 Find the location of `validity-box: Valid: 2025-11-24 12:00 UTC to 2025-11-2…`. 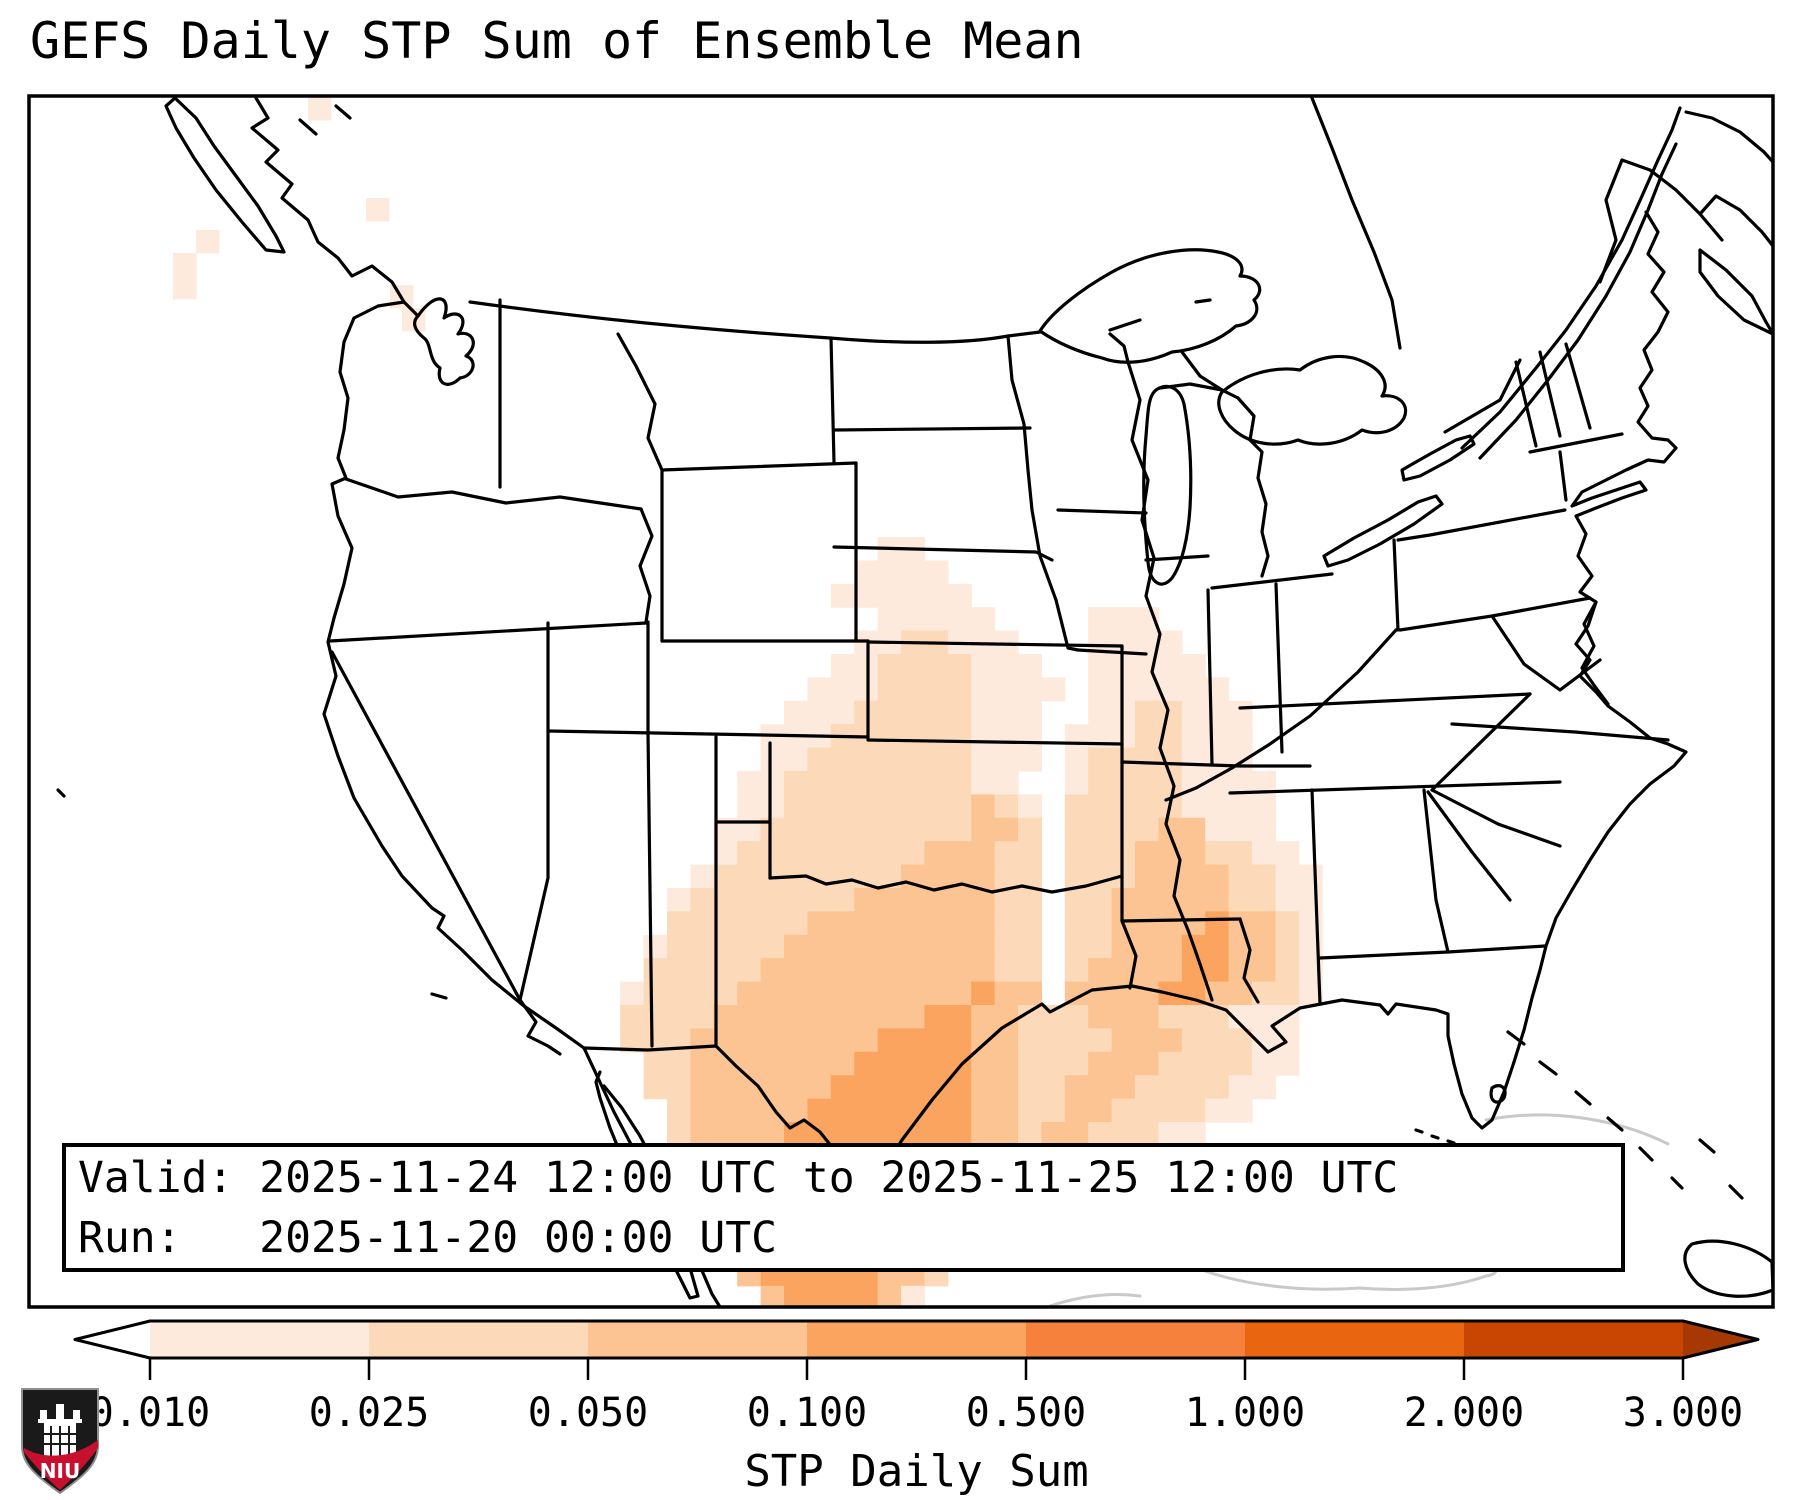

validity-box: Valid: 2025-11-24 12:00 UTC to 2025-11-2… is located at coordinates (843, 1207).